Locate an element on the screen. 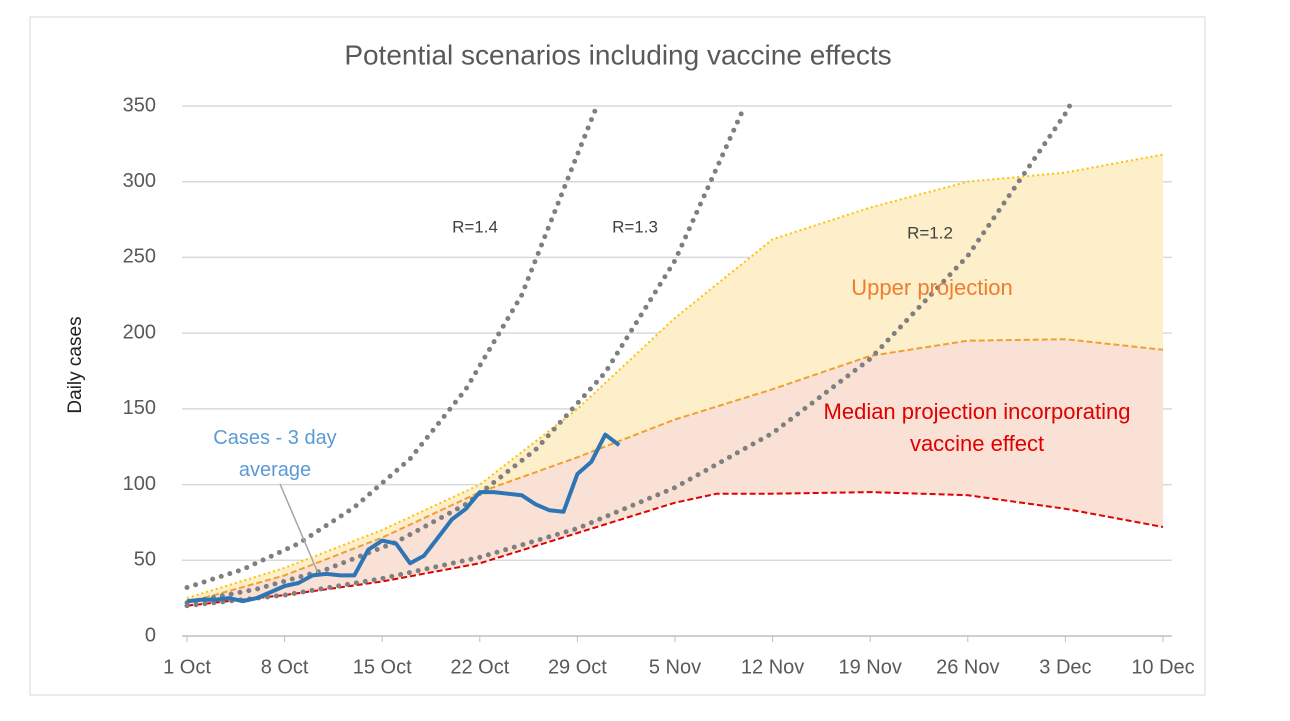 This screenshot has height=721, width=1290. y-tick-label: 100 is located at coordinates (139, 484).